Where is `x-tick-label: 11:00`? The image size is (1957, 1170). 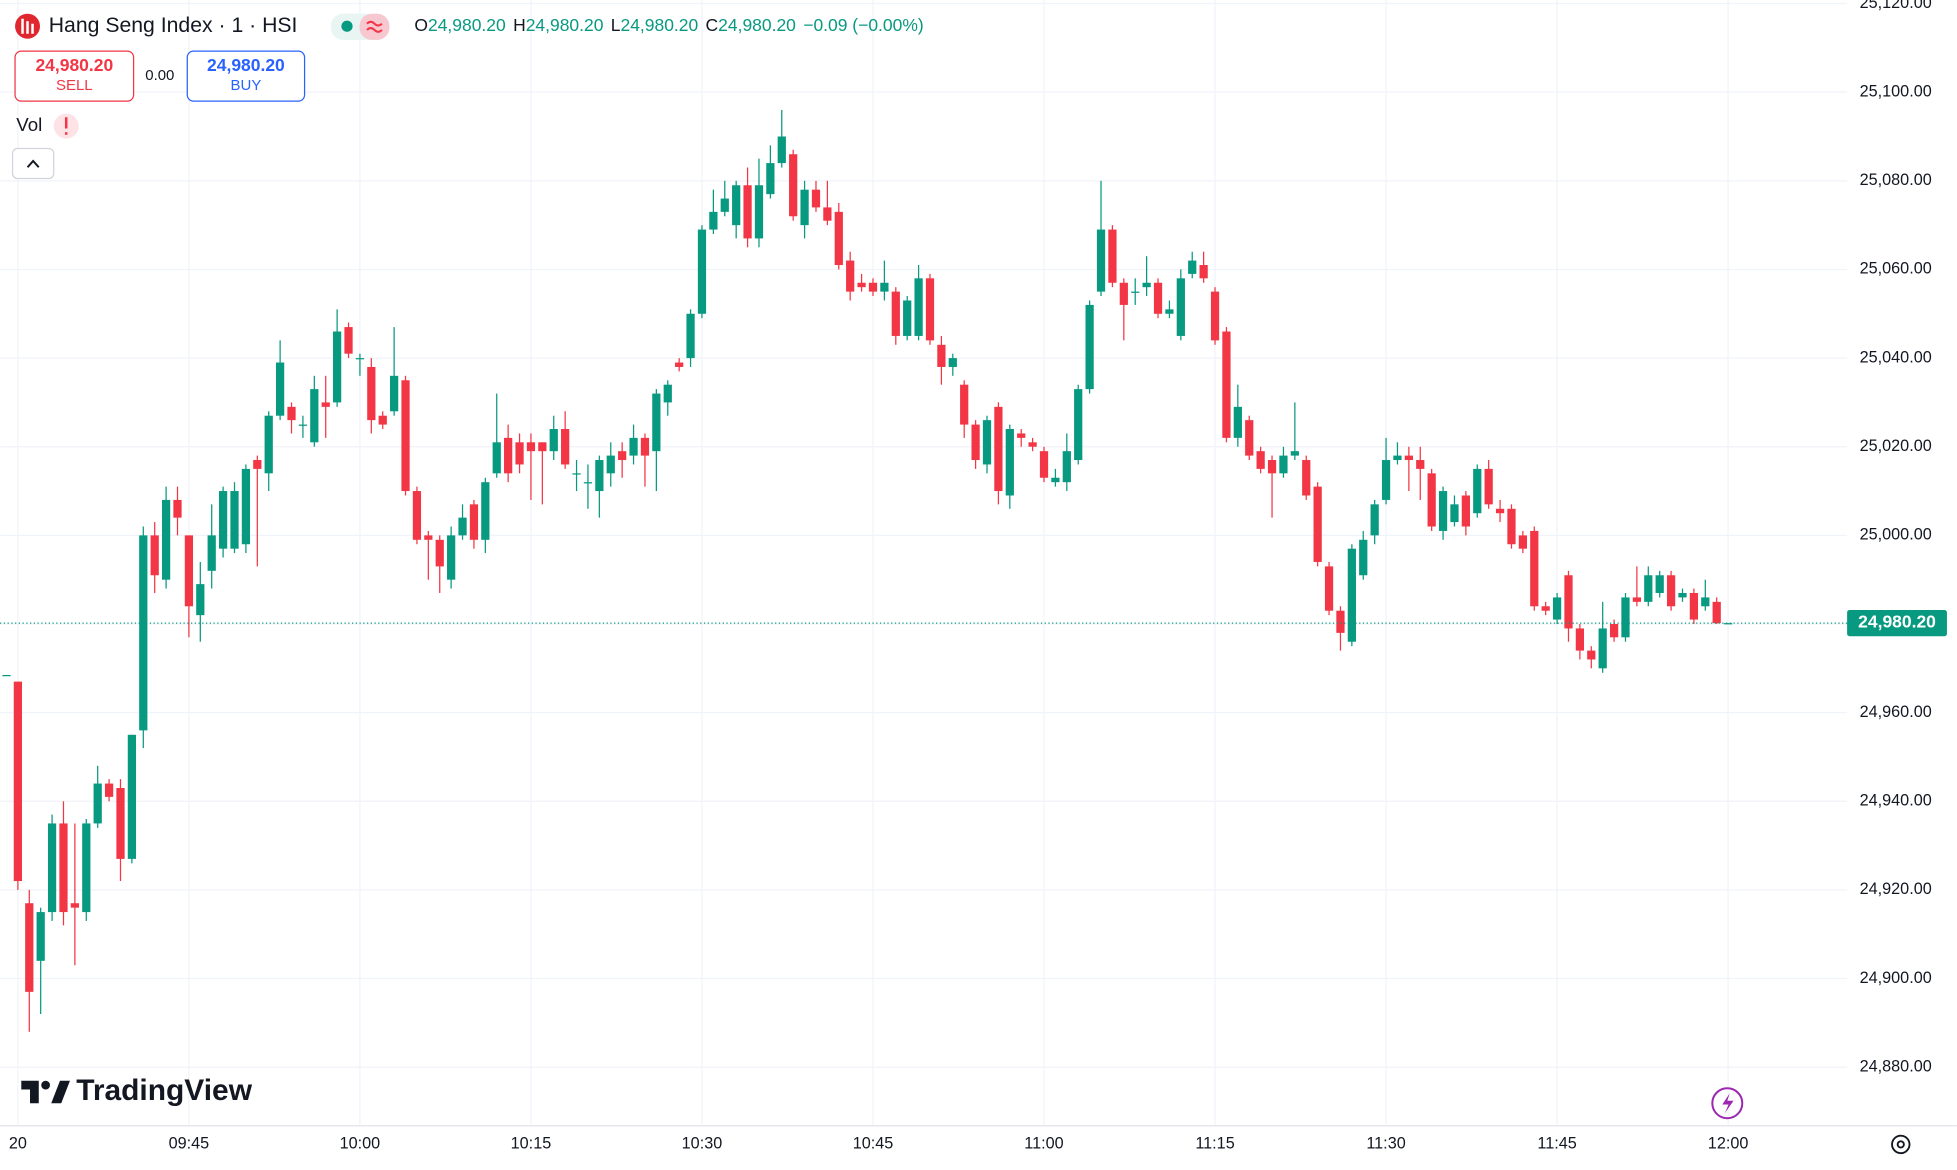 x-tick-label: 11:00 is located at coordinates (1043, 1144).